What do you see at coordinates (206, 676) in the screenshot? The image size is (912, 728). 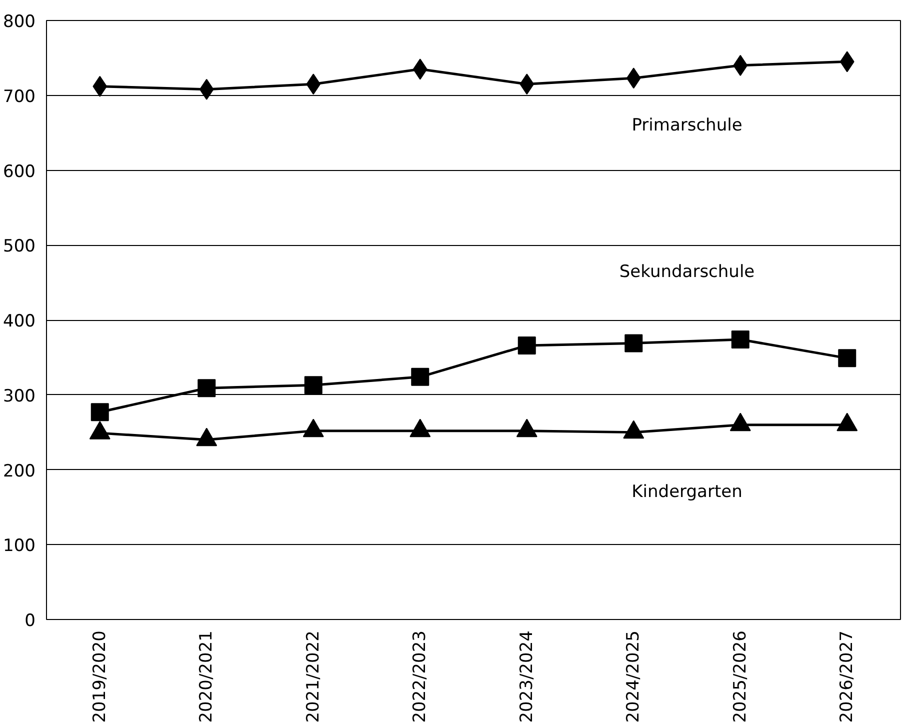 I see `x-tick-label: 2020/2021` at bounding box center [206, 676].